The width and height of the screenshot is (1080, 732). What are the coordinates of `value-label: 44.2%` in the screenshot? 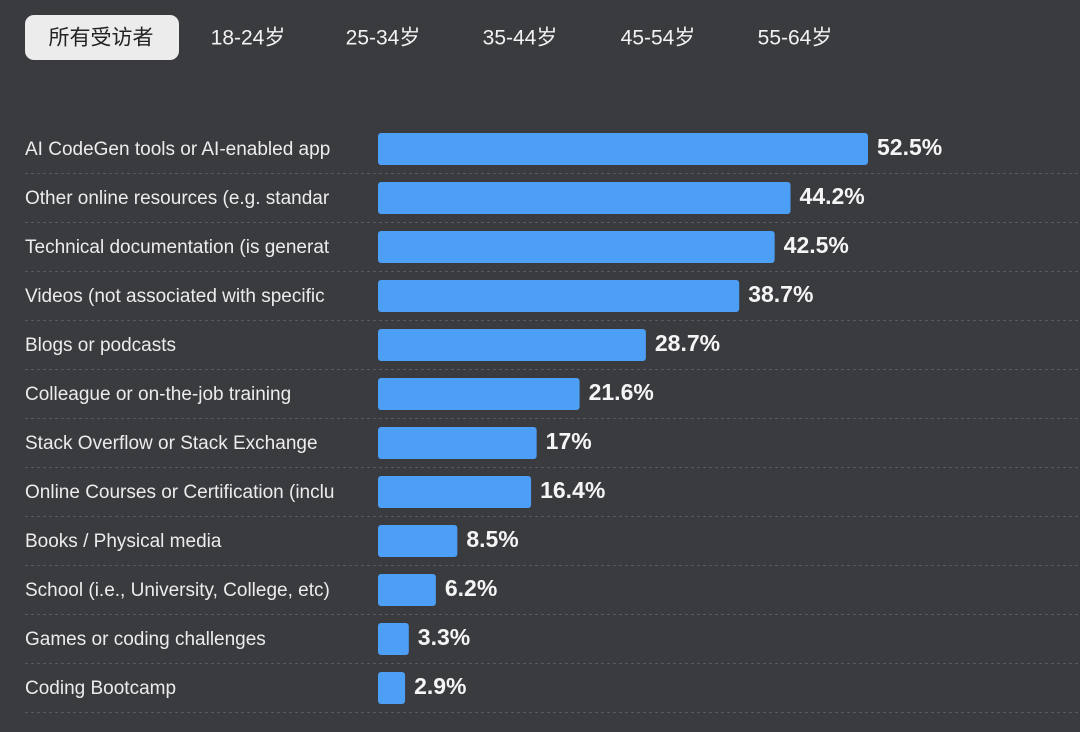 It's located at (832, 196).